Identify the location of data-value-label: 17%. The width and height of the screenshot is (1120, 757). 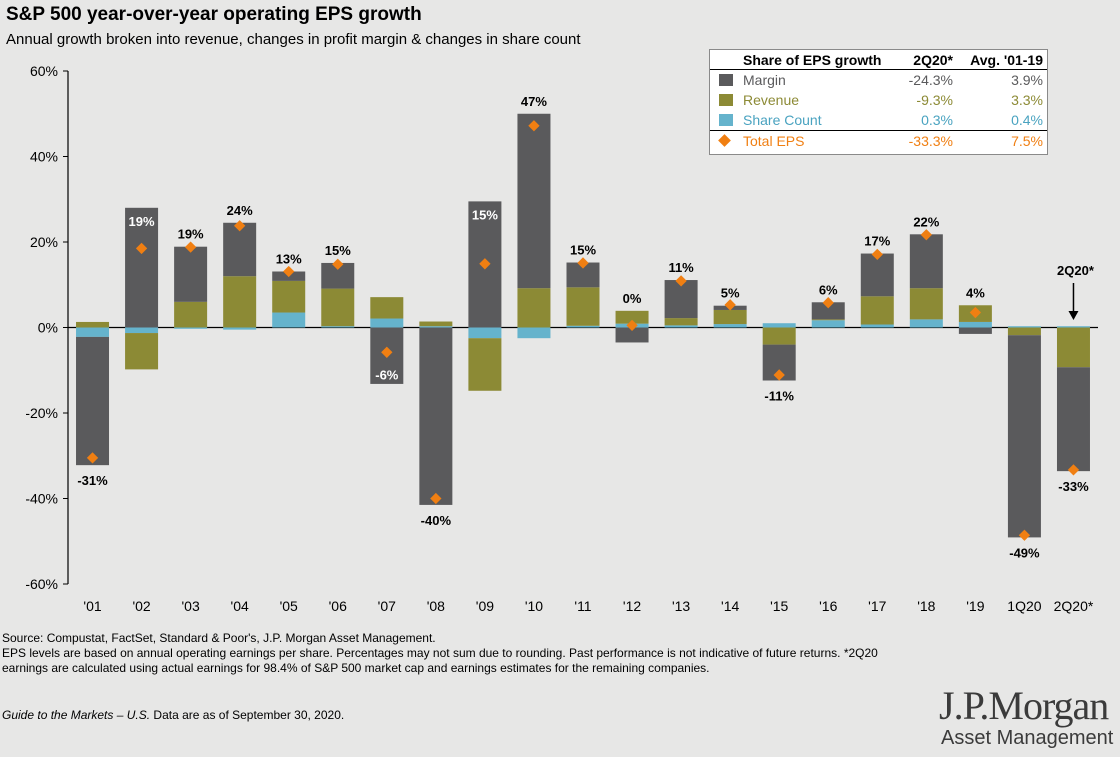
(877, 241).